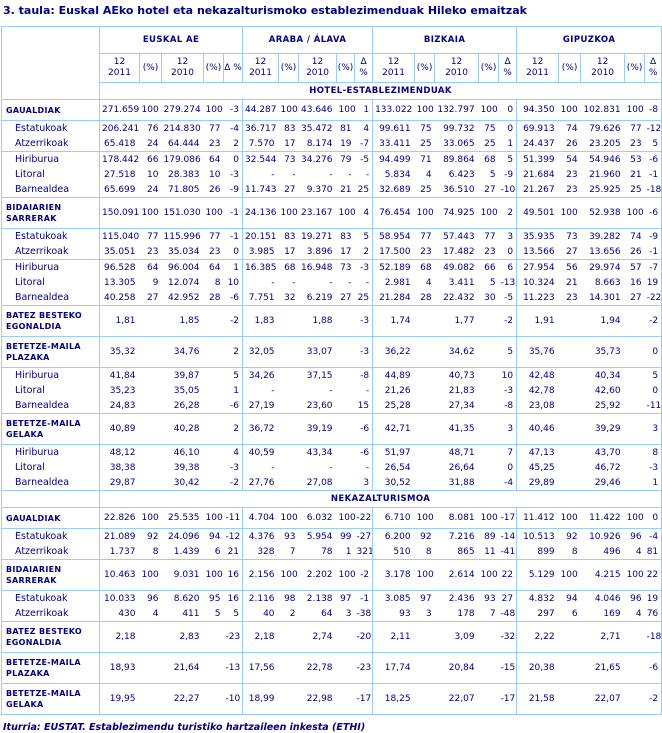  I want to click on cell: 44,89, so click(393, 375).